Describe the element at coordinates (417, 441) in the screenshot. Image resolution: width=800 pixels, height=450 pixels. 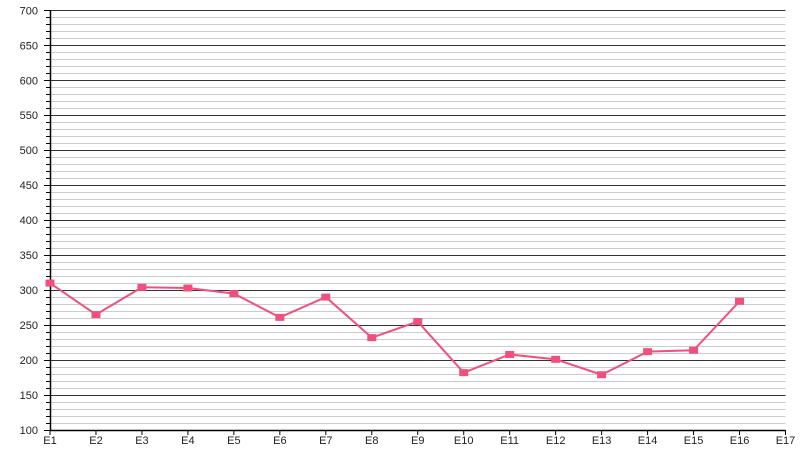
I see `x-tick-label: E9` at that location.